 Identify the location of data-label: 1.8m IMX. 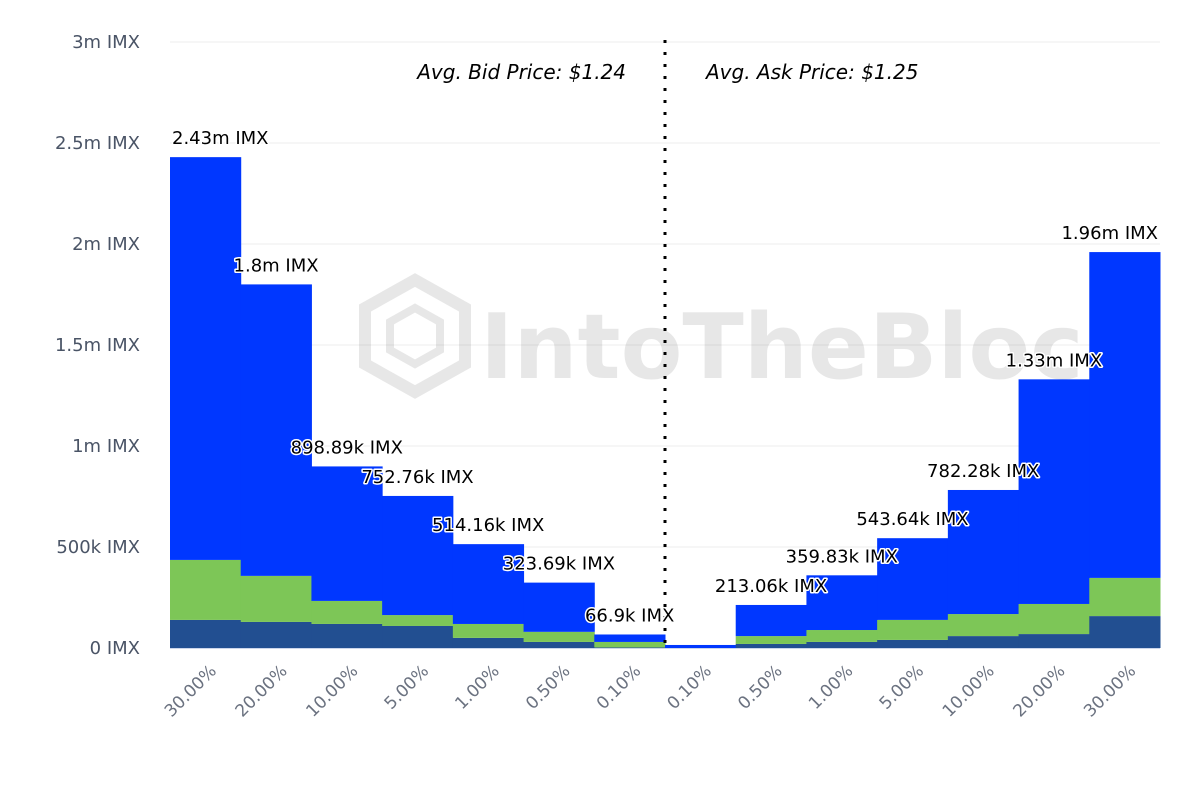
(276, 265).